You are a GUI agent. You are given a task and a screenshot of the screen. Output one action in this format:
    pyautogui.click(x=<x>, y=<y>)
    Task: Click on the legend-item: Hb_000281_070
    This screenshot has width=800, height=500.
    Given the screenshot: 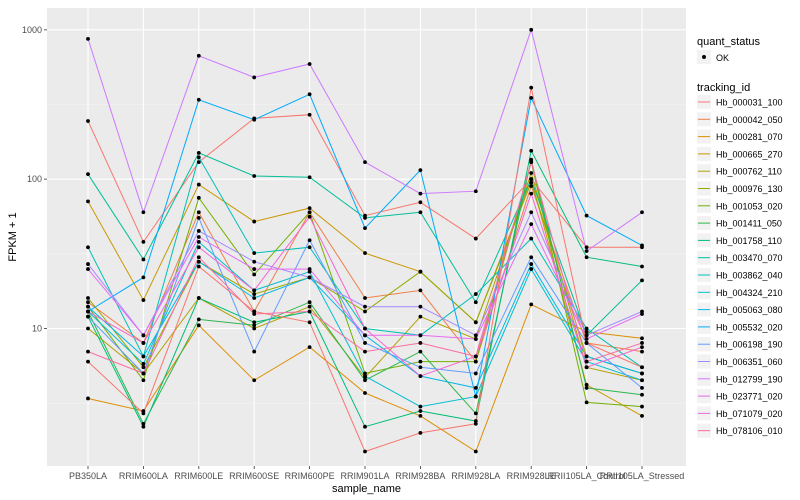 What is the action you would take?
    pyautogui.click(x=740, y=136)
    